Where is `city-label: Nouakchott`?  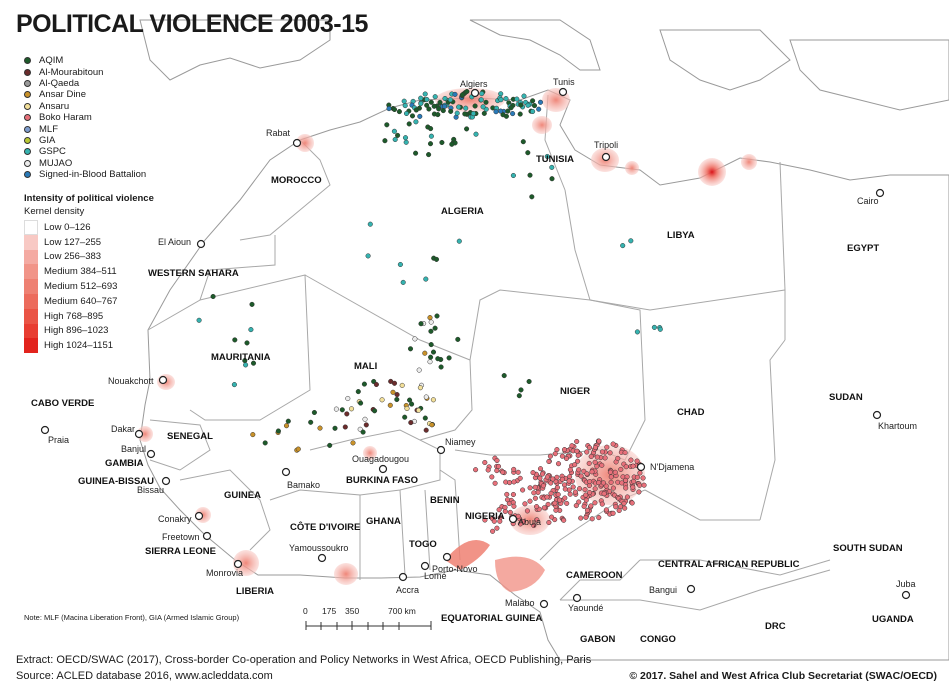
city-label: Nouakchott is located at coordinates (131, 381).